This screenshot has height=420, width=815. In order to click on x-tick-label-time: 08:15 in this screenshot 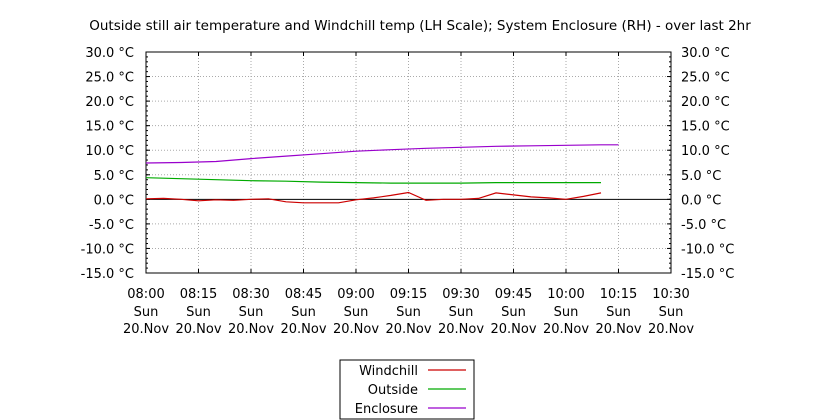, I will do `click(198, 294)`.